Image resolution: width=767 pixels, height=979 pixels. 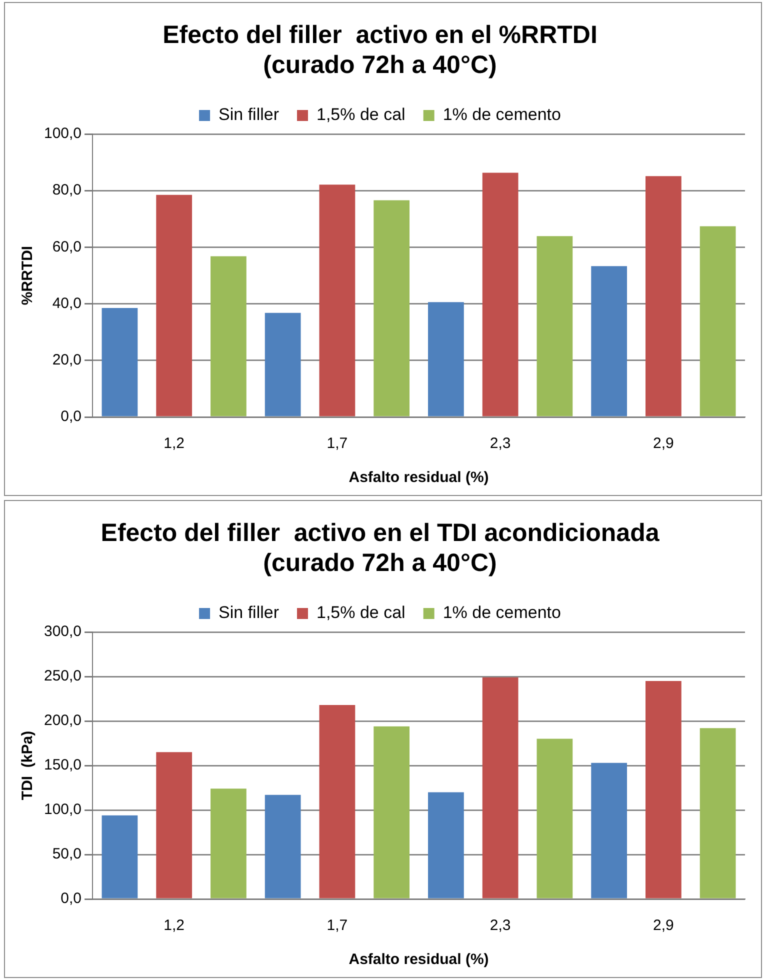 What do you see at coordinates (63, 721) in the screenshot?
I see `y-tick-label: 200,0` at bounding box center [63, 721].